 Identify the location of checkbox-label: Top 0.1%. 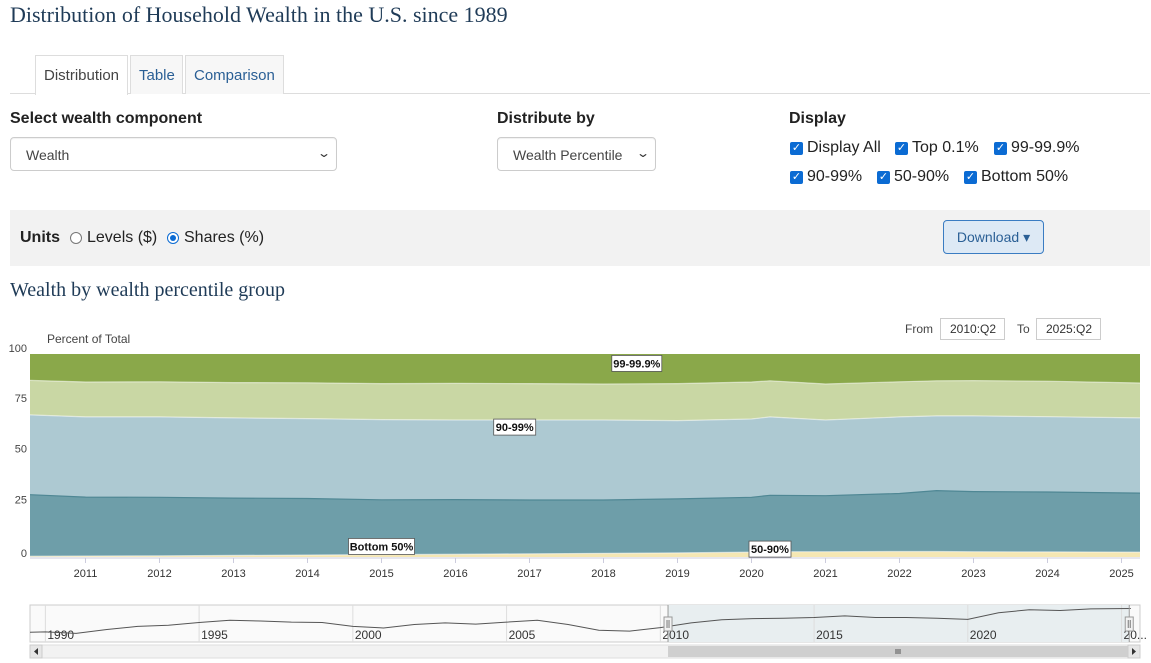
(945, 147).